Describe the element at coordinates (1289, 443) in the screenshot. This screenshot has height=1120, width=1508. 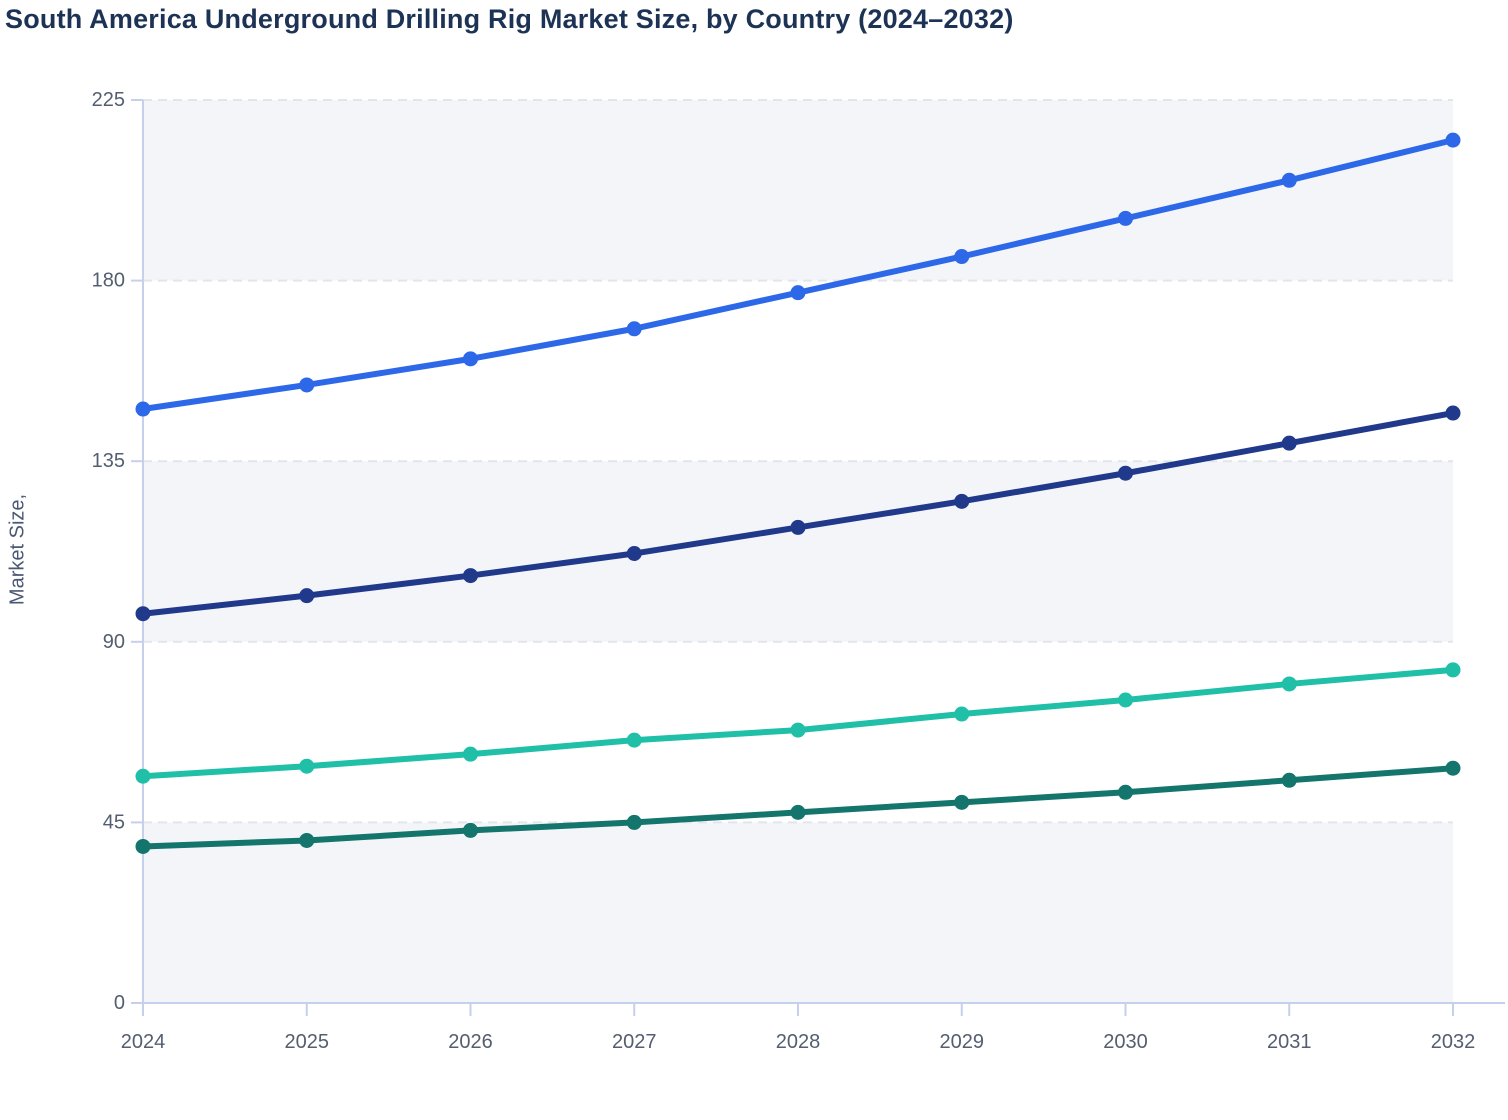
I see `data-point-dark-navy-2031` at that location.